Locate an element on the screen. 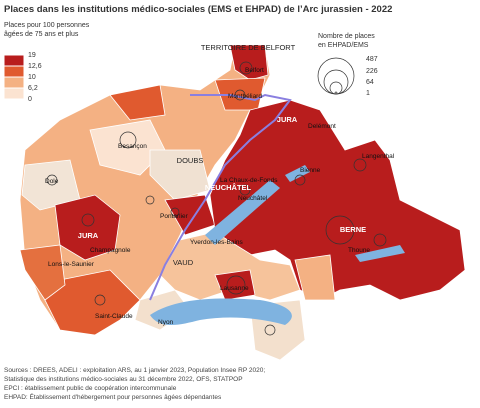  region-label: TERRITOIRE DE BELFORT is located at coordinates (248, 47).